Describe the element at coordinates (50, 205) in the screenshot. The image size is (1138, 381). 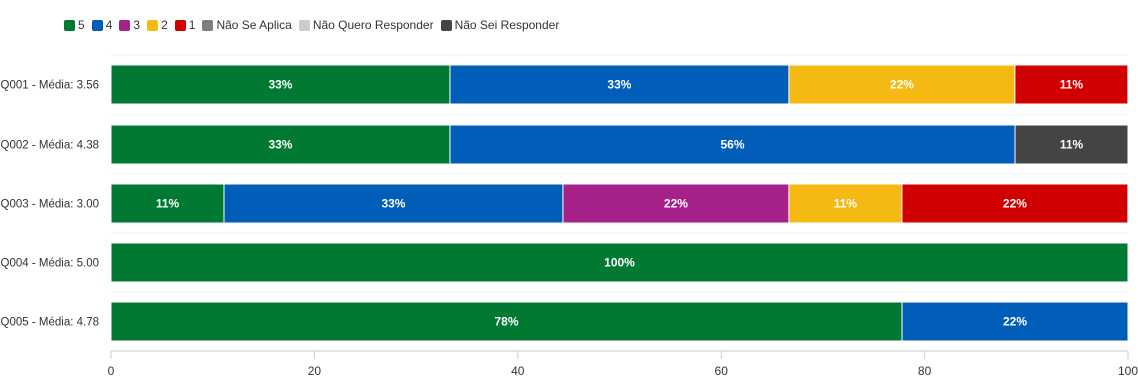
I see `category-label: Q003 - Média: 3.00` at that location.